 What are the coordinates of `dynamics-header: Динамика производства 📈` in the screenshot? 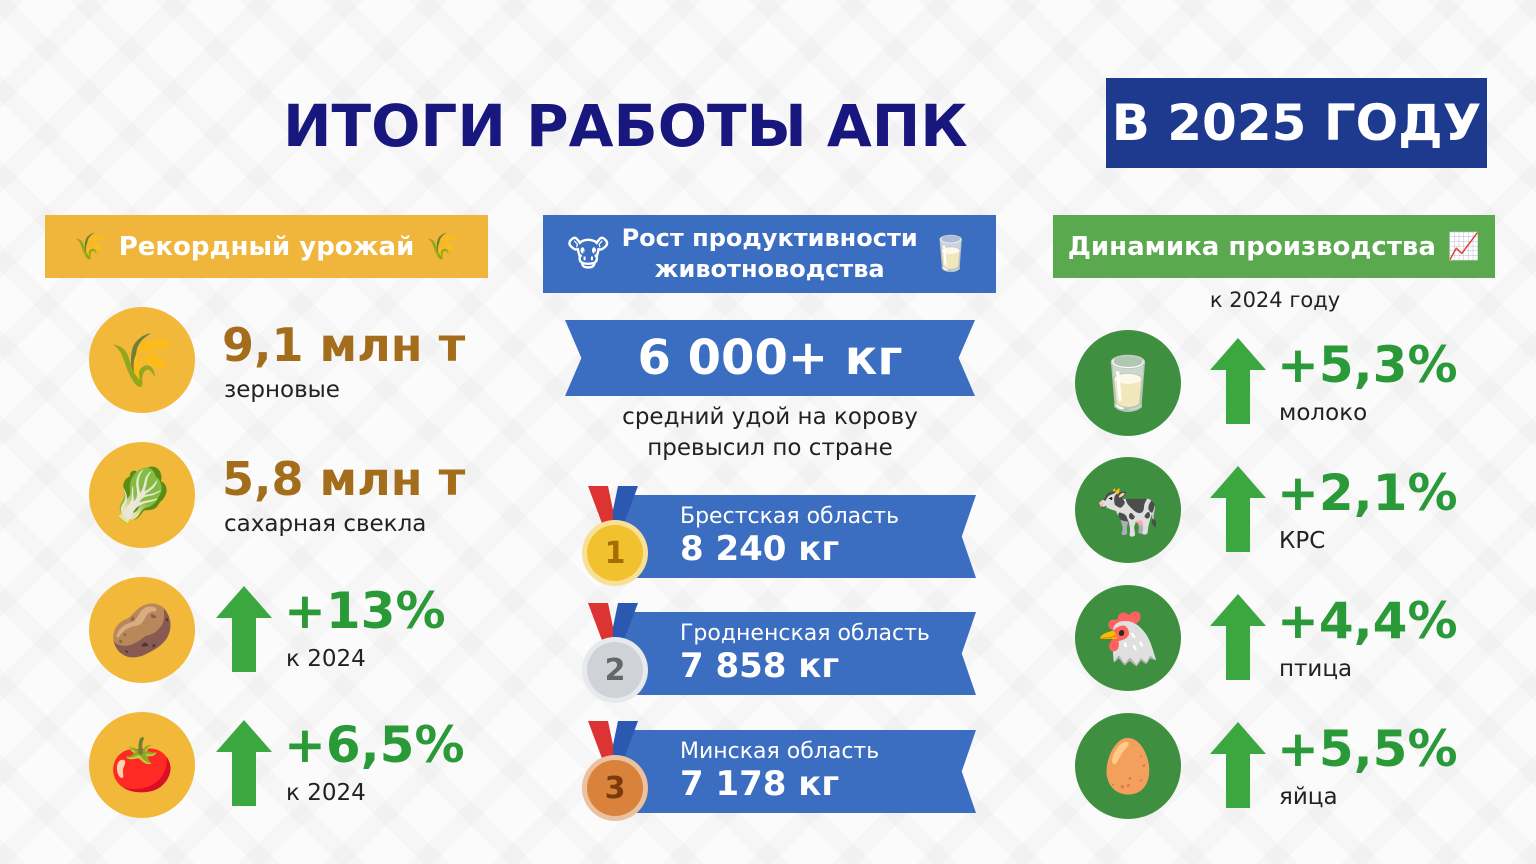 It's located at (1274, 246).